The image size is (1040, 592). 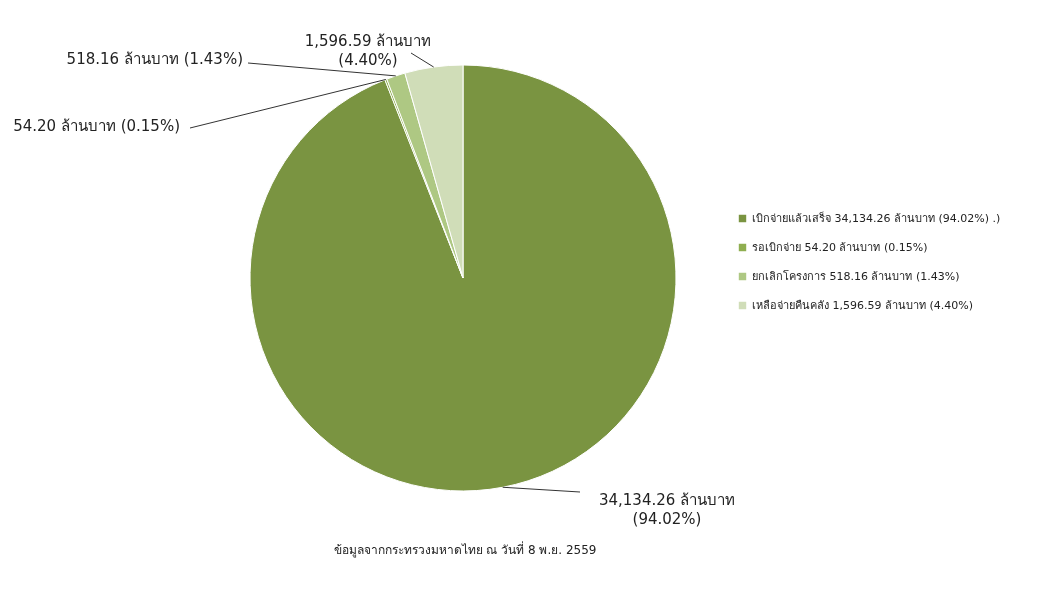 I want to click on data-label: 518.16 ล้านบาท (1.43%), so click(x=154, y=59).